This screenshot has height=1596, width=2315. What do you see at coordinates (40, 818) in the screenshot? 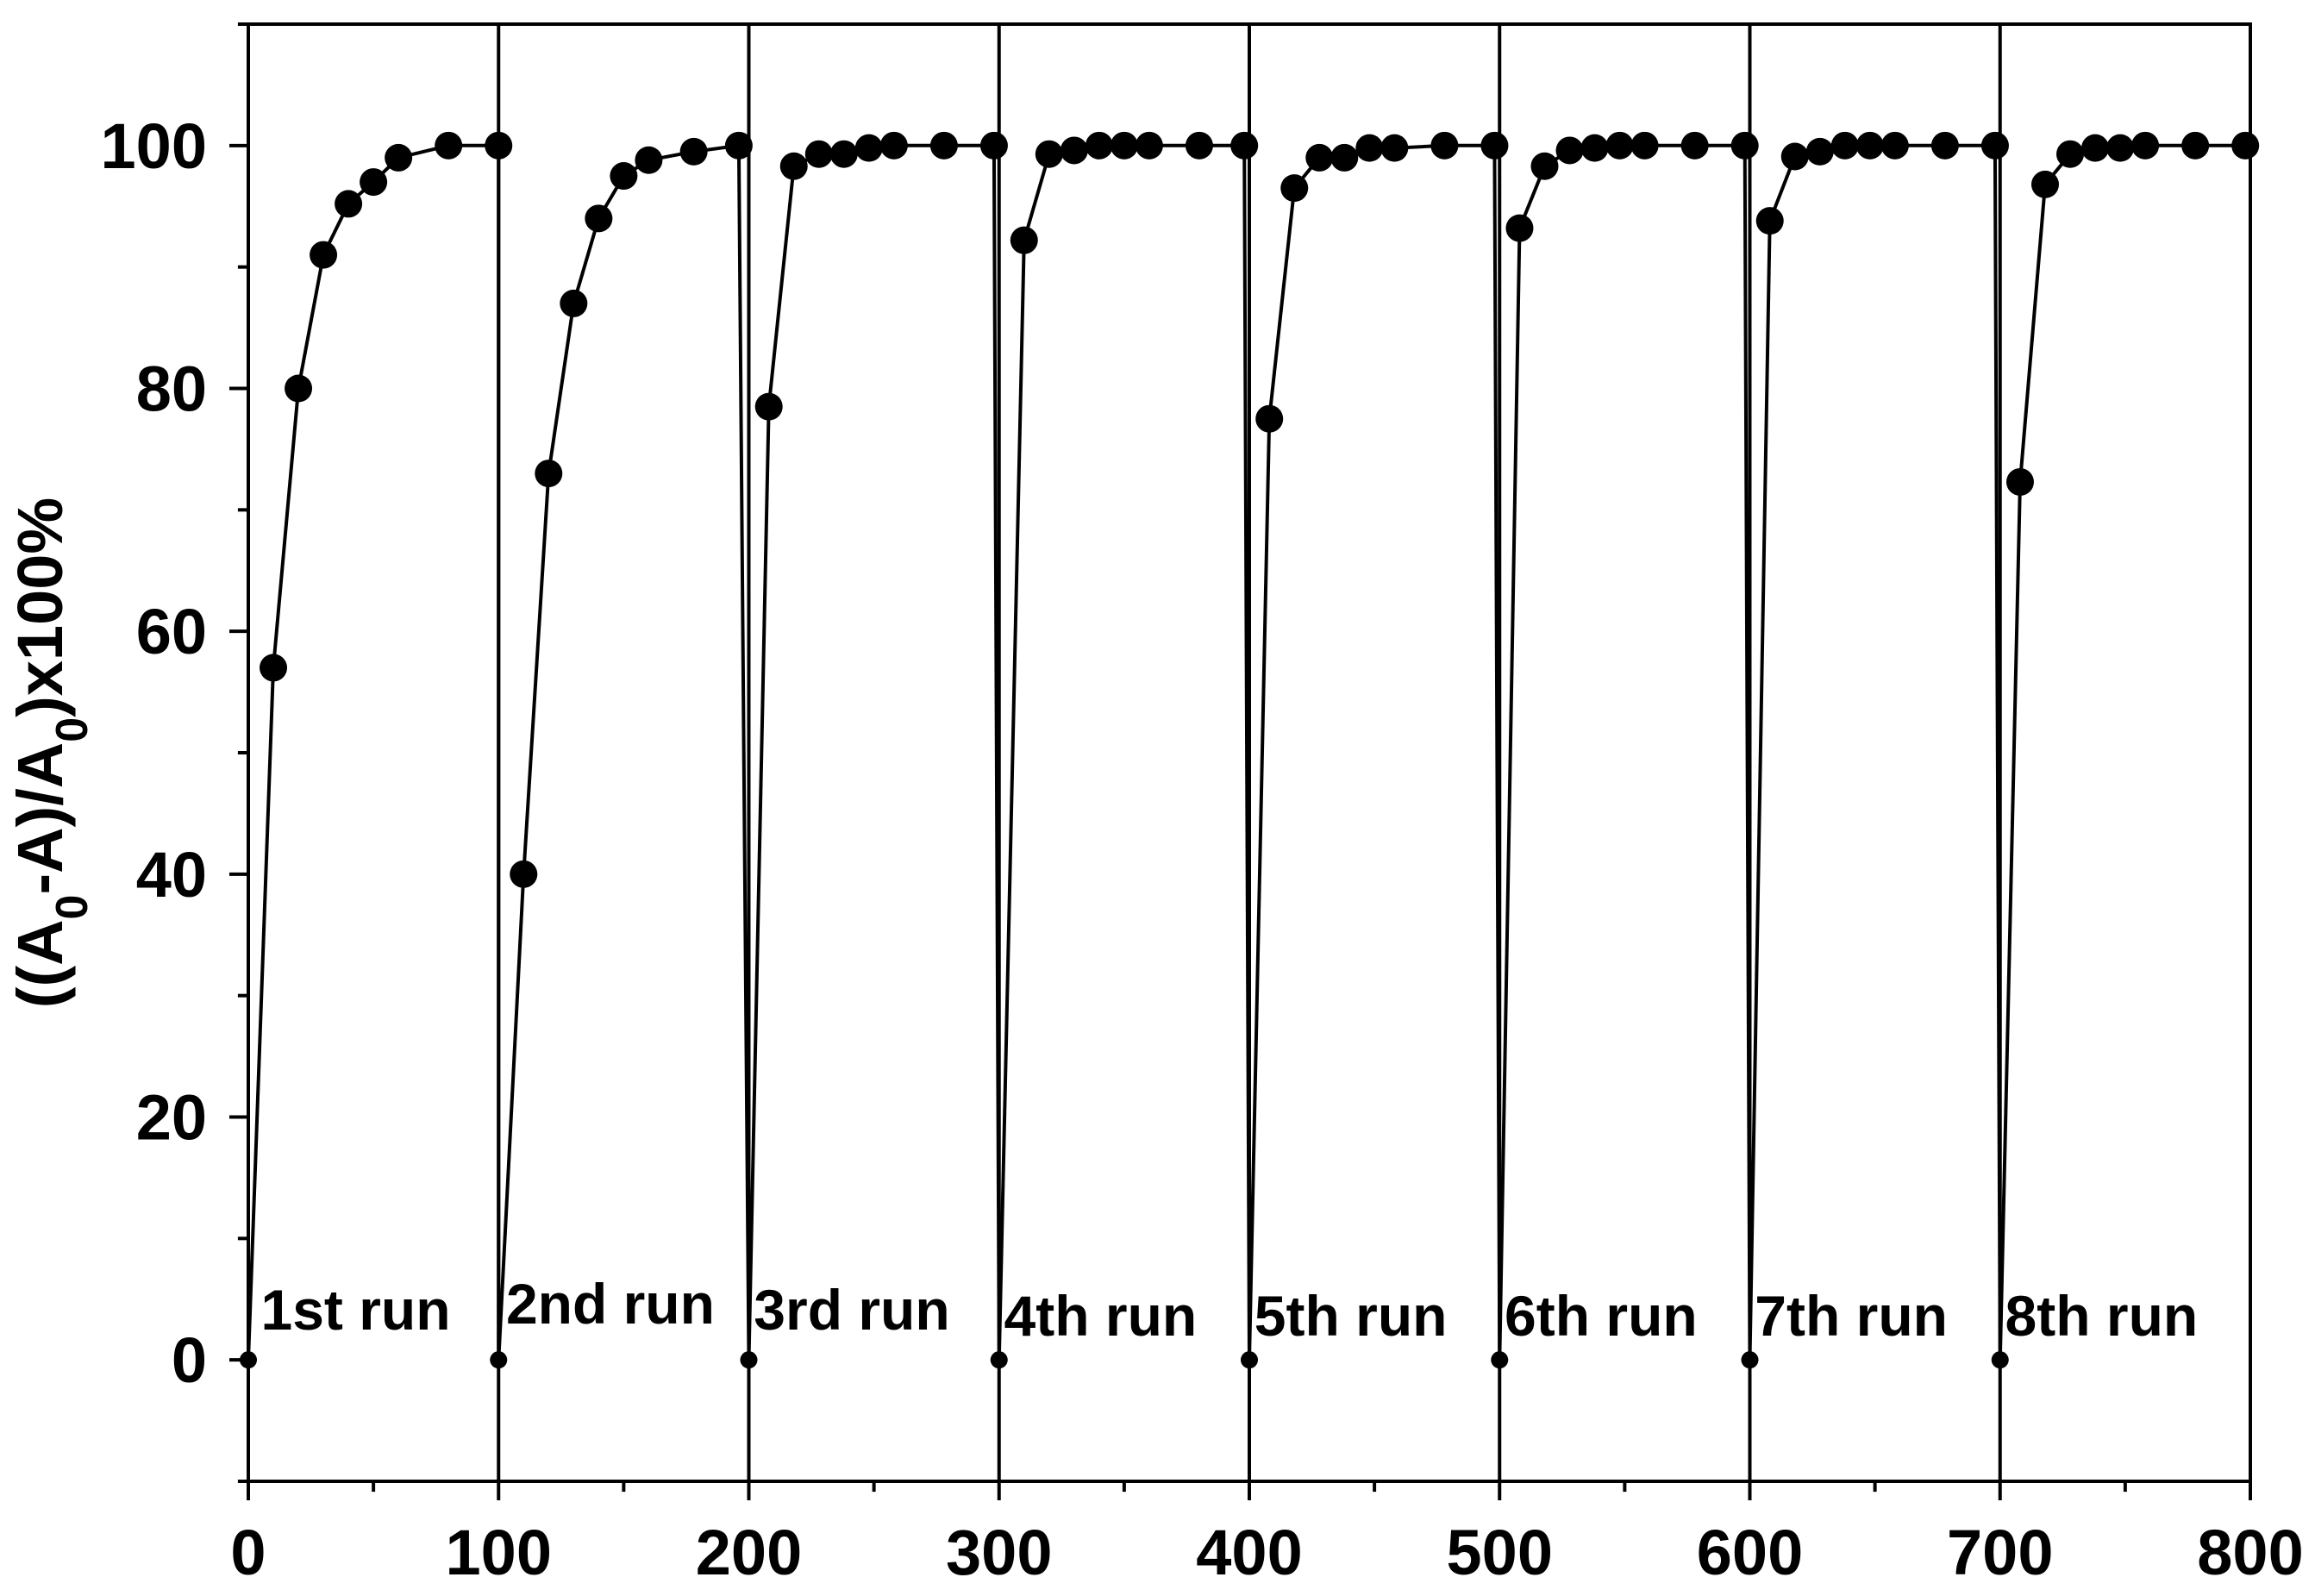
I see `y-axis-title-part: -A)/A` at bounding box center [40, 818].